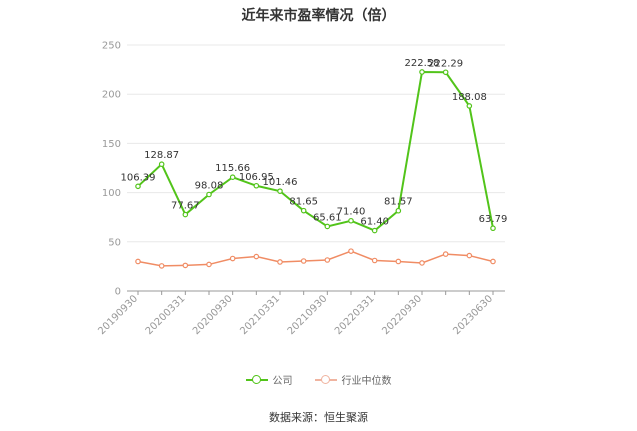  I want to click on y-tick-label: 100, so click(111, 193).